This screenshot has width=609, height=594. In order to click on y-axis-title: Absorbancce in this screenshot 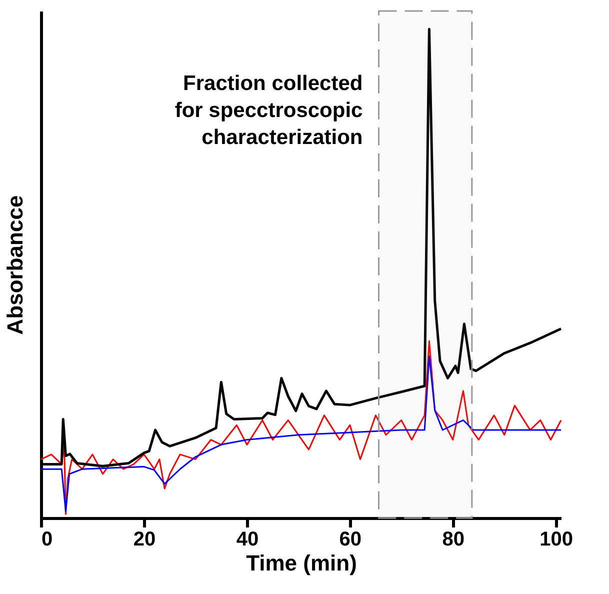, I will do `click(15, 265)`.